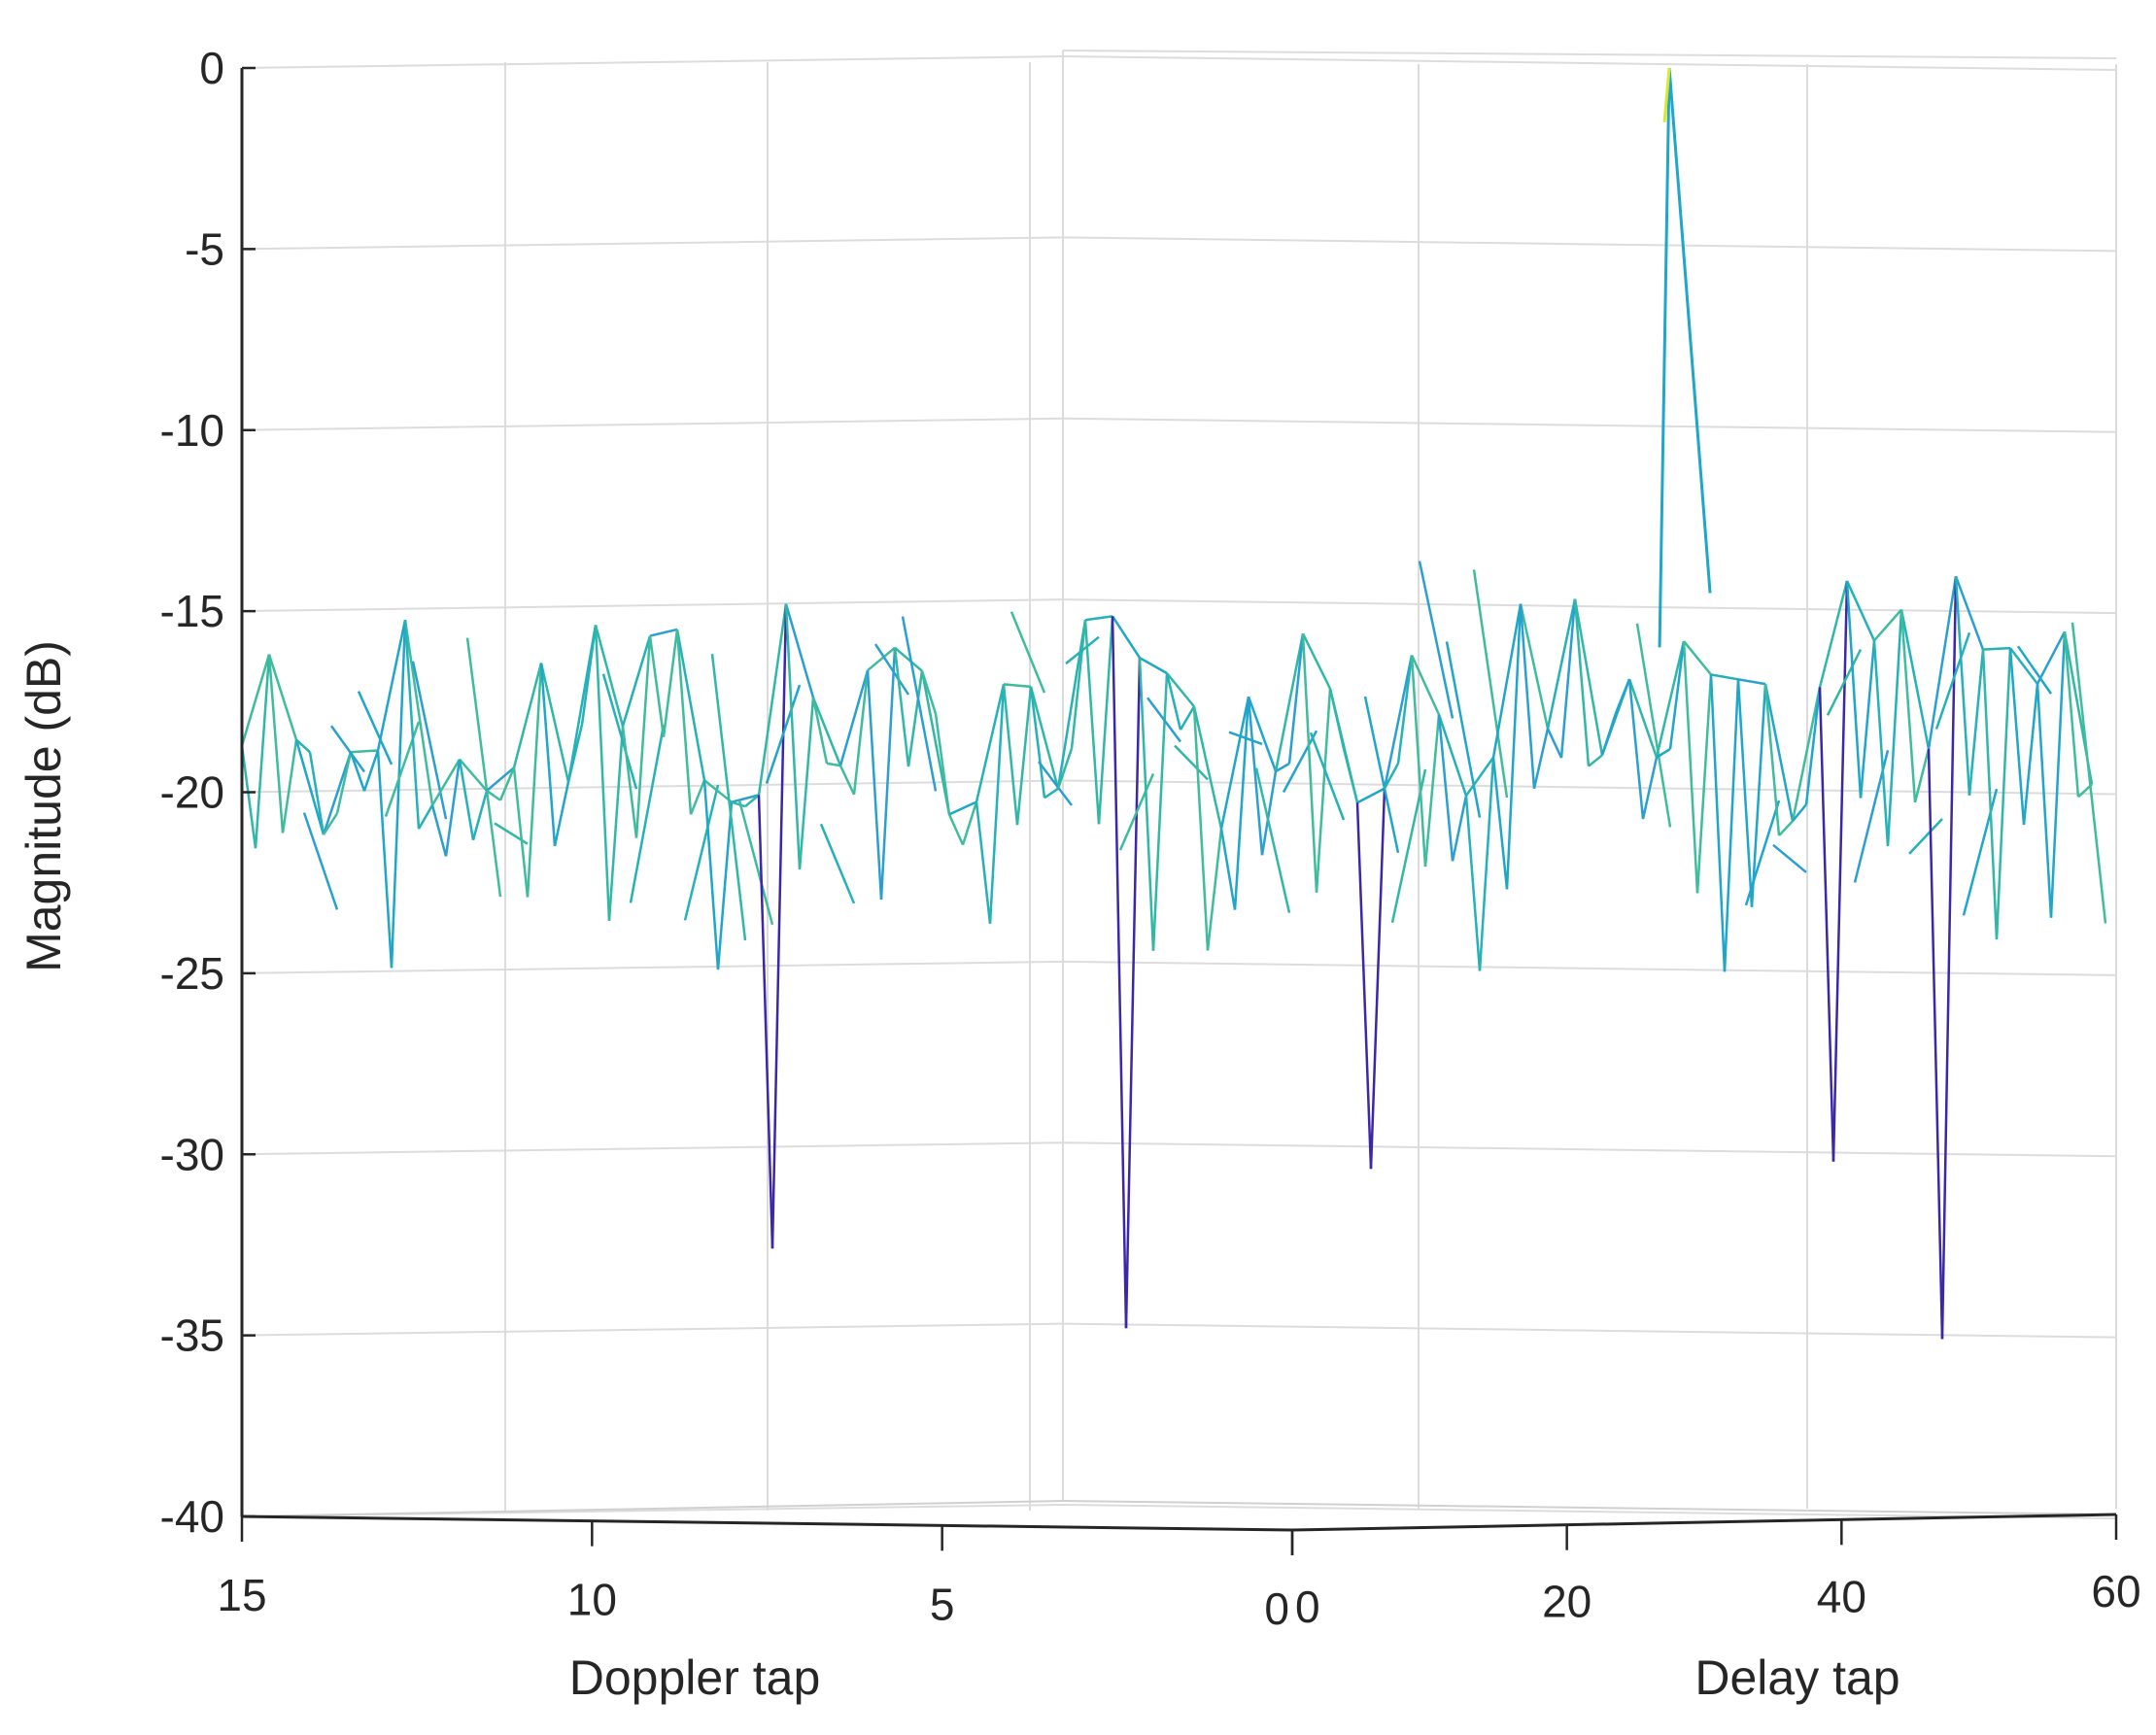 The image size is (2156, 1735). Describe the element at coordinates (192, 1517) in the screenshot. I see `z-tick-label: -40` at that location.